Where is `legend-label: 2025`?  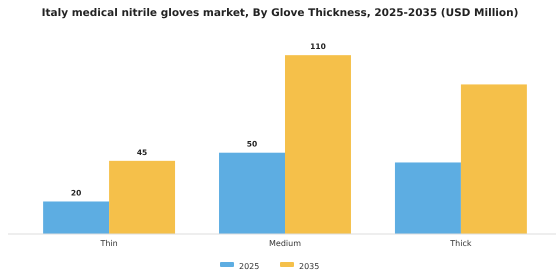
legend-label: 2025 is located at coordinates (249, 267).